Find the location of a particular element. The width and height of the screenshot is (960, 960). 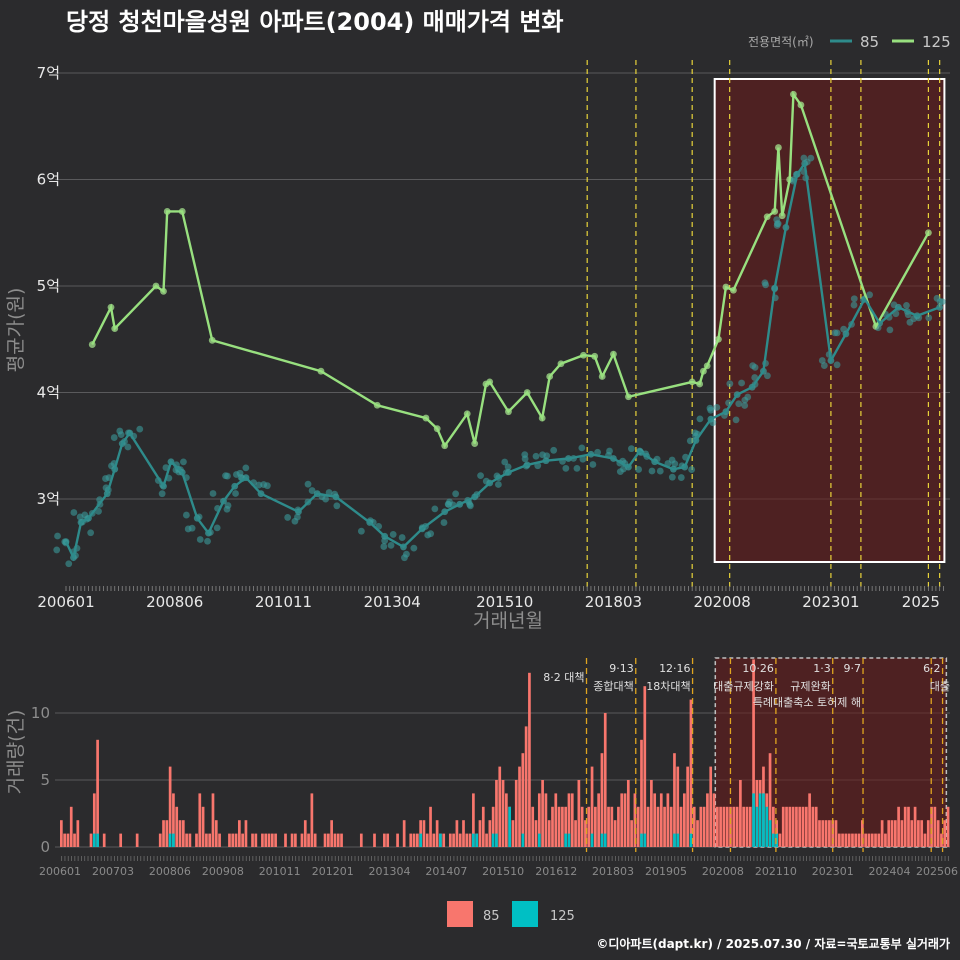

price-y-tick-label: 5억 is located at coordinates (48, 286).